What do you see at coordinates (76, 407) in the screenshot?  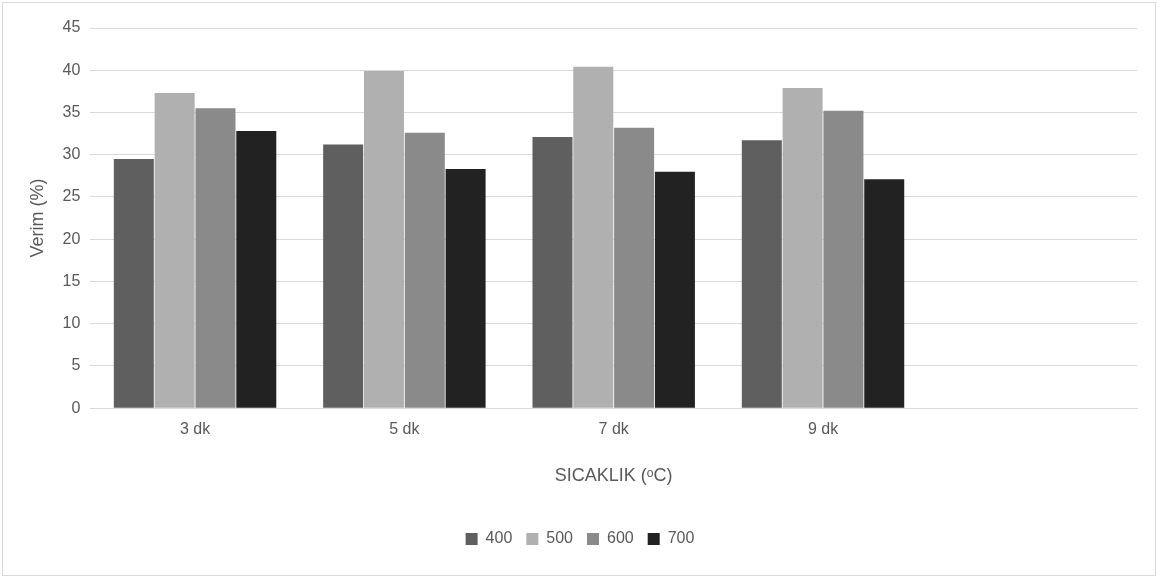 I see `y-tick-label: 0` at bounding box center [76, 407].